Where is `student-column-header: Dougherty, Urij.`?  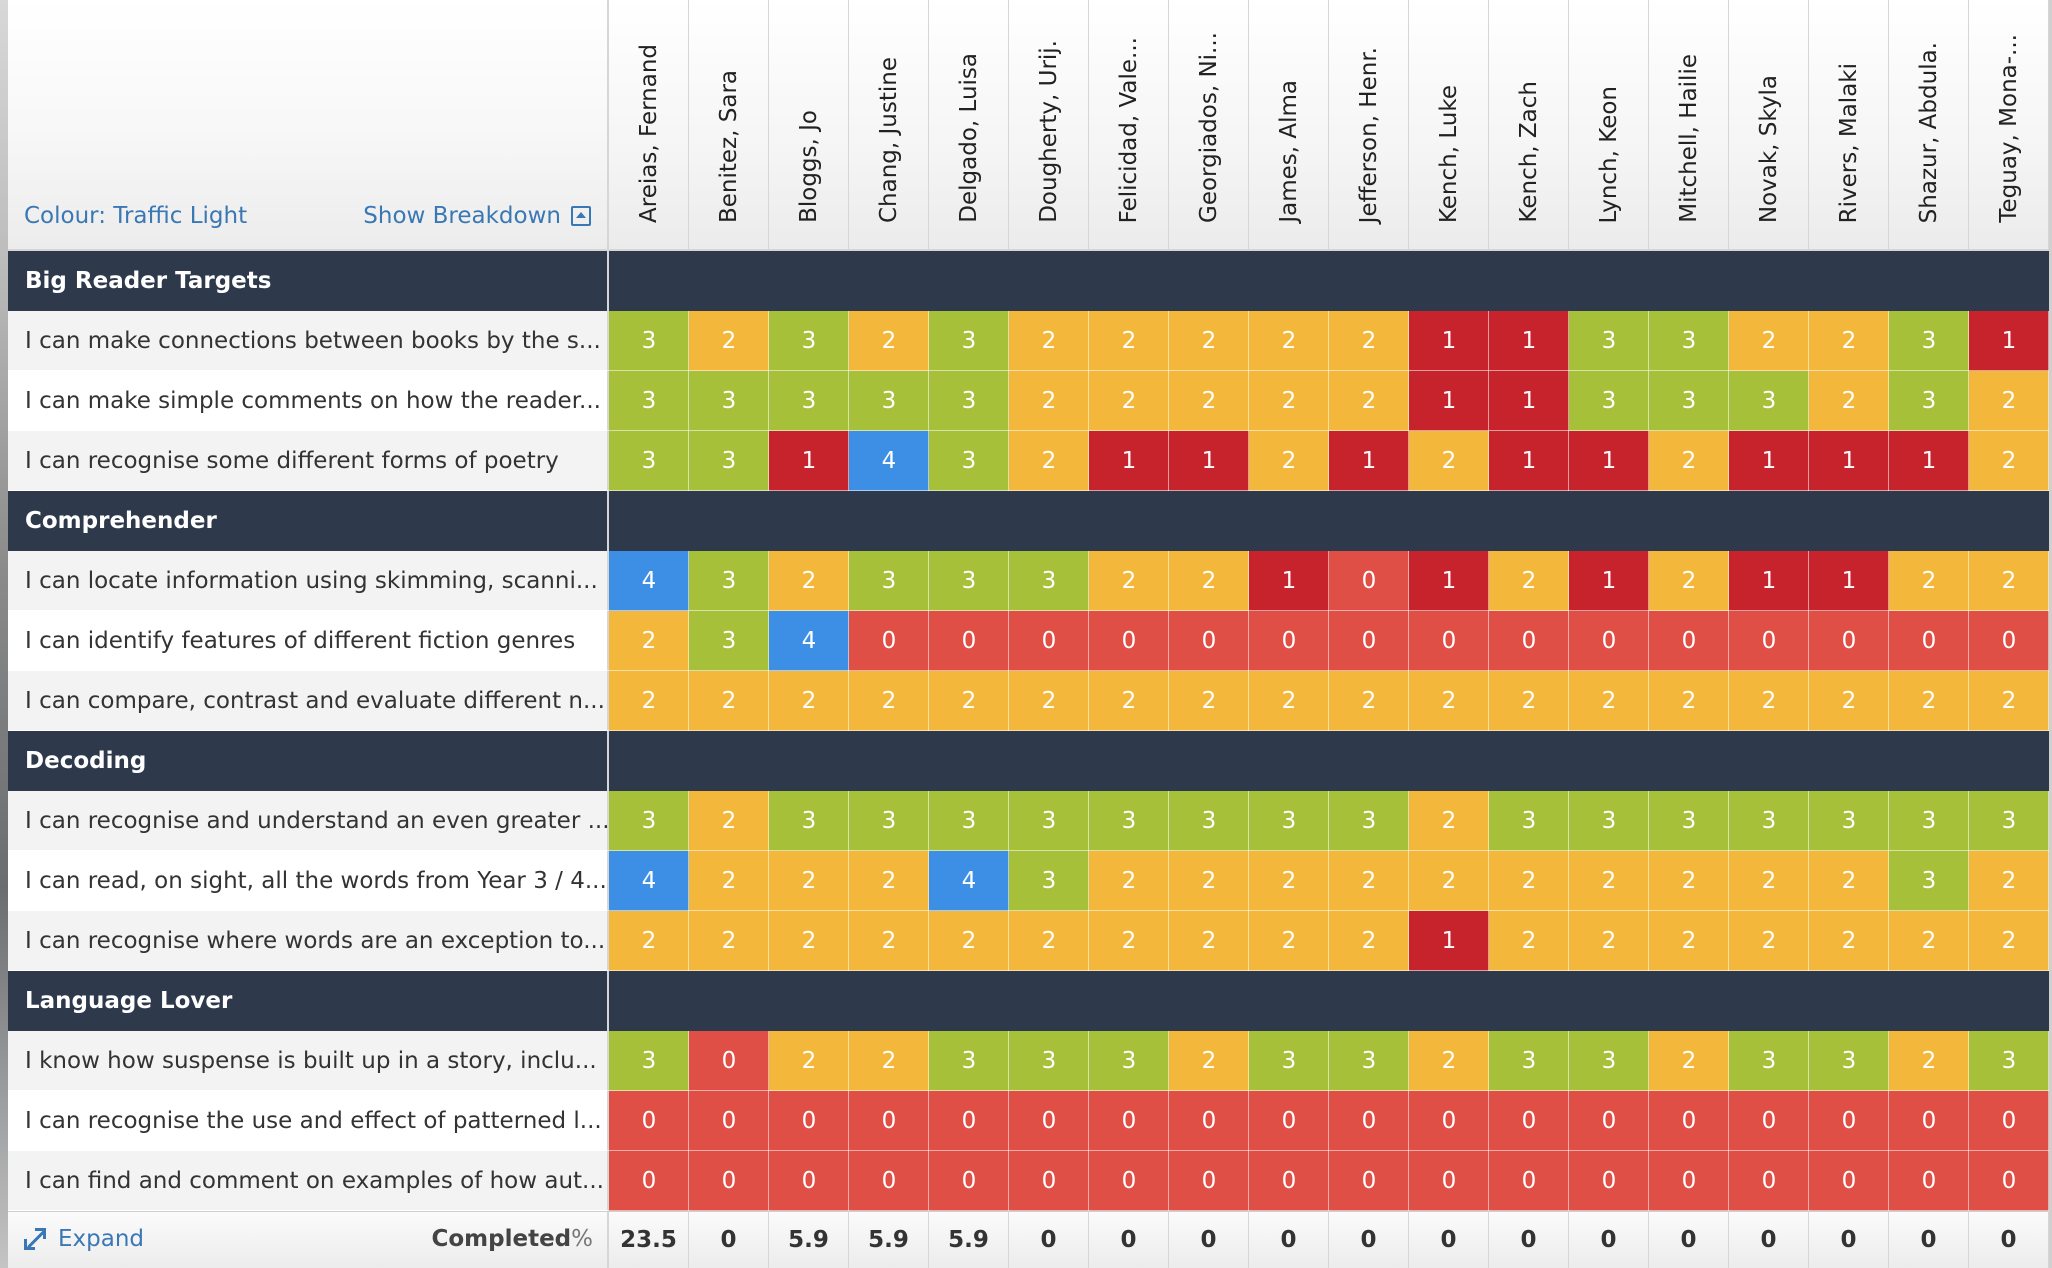
student-column-header: Dougherty, Urij. is located at coordinates (1049, 125).